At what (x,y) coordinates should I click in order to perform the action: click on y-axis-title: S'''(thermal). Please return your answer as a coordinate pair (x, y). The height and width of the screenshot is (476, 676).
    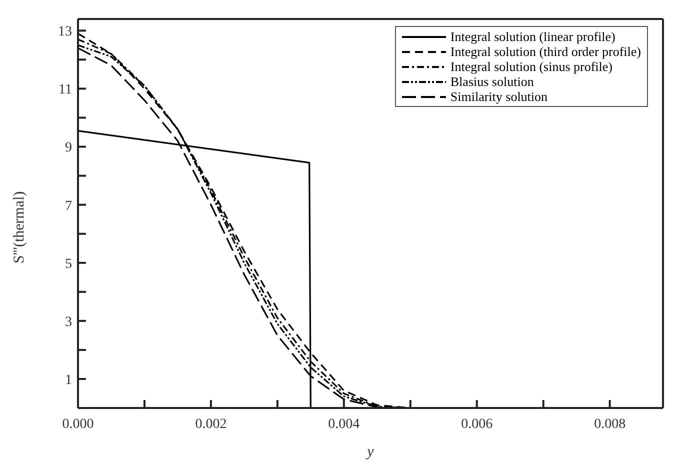
    Looking at the image, I should click on (19, 227).